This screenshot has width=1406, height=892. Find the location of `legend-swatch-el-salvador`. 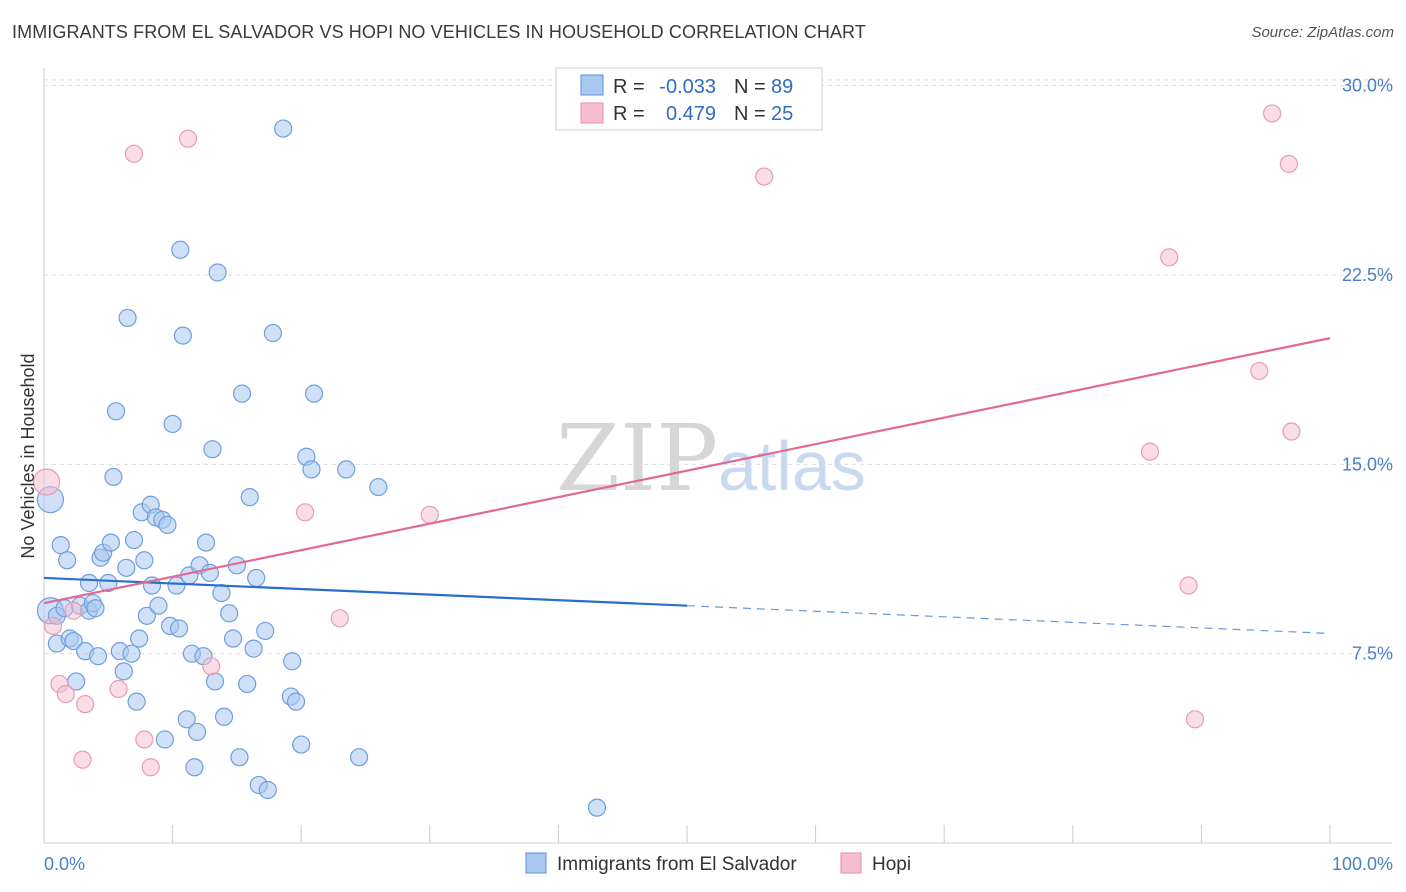

legend-swatch-el-salvador is located at coordinates (592, 85).